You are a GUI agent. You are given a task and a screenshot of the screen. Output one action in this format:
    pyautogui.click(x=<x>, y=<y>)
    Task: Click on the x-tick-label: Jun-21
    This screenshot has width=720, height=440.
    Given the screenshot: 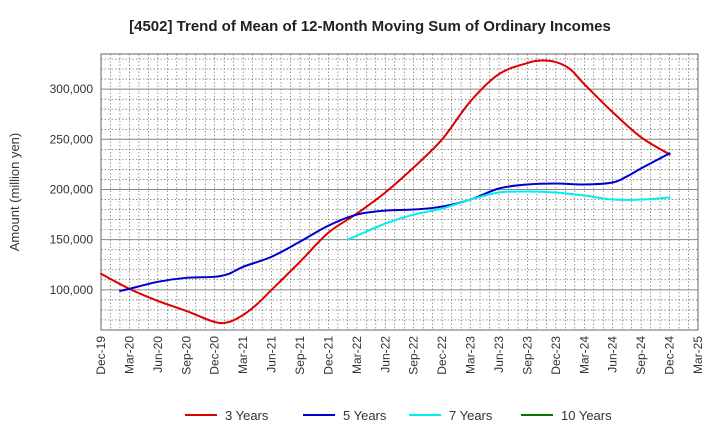 What is the action you would take?
    pyautogui.click(x=272, y=354)
    